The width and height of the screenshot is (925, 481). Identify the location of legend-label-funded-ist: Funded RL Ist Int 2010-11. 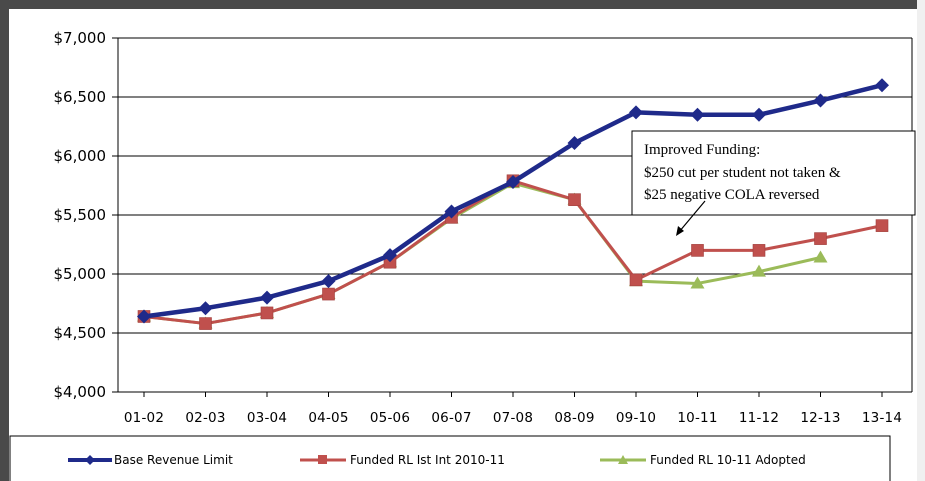
(427, 460).